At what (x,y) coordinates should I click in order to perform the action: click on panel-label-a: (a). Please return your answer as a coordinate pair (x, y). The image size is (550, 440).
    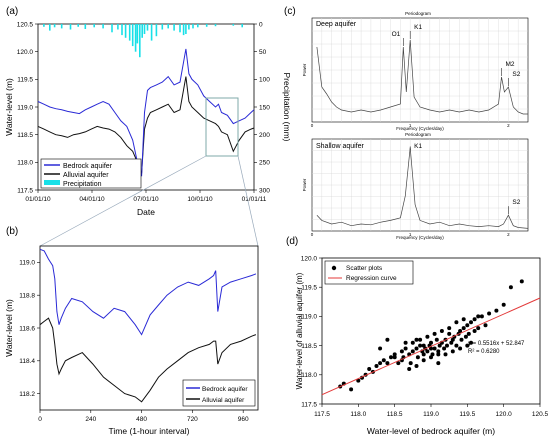
    Looking at the image, I should click on (12, 11).